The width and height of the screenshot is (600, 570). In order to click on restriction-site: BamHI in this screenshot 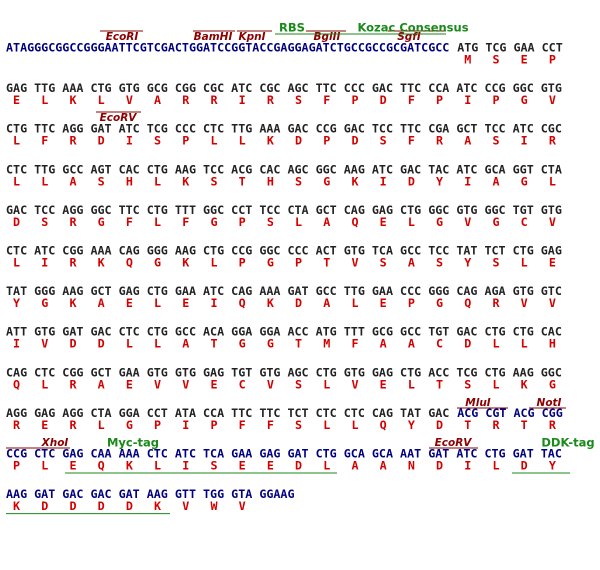, I will do `click(213, 37)`.